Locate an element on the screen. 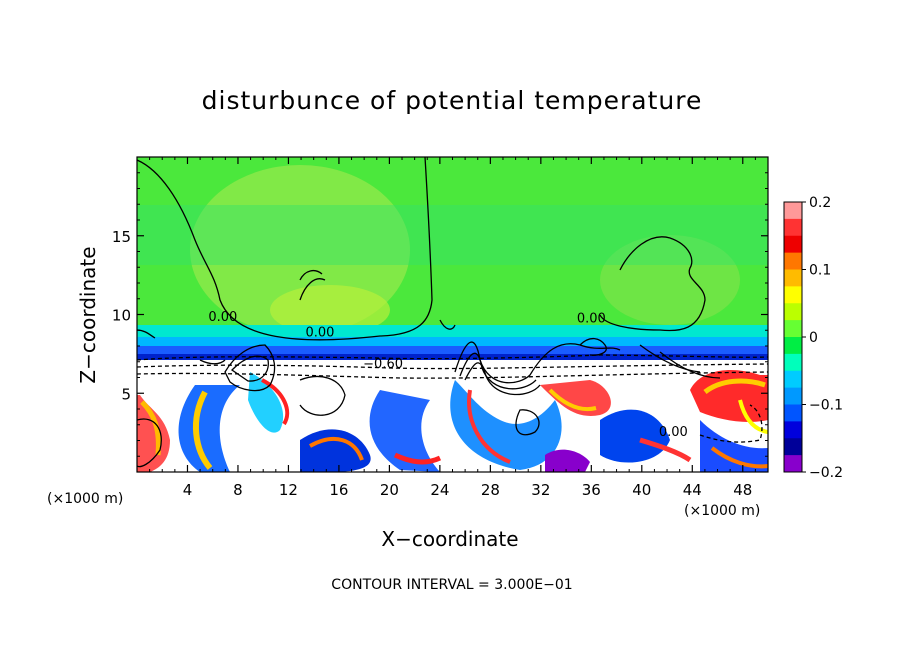 The width and height of the screenshot is (904, 654). x-tick-label: 4 is located at coordinates (188, 490).